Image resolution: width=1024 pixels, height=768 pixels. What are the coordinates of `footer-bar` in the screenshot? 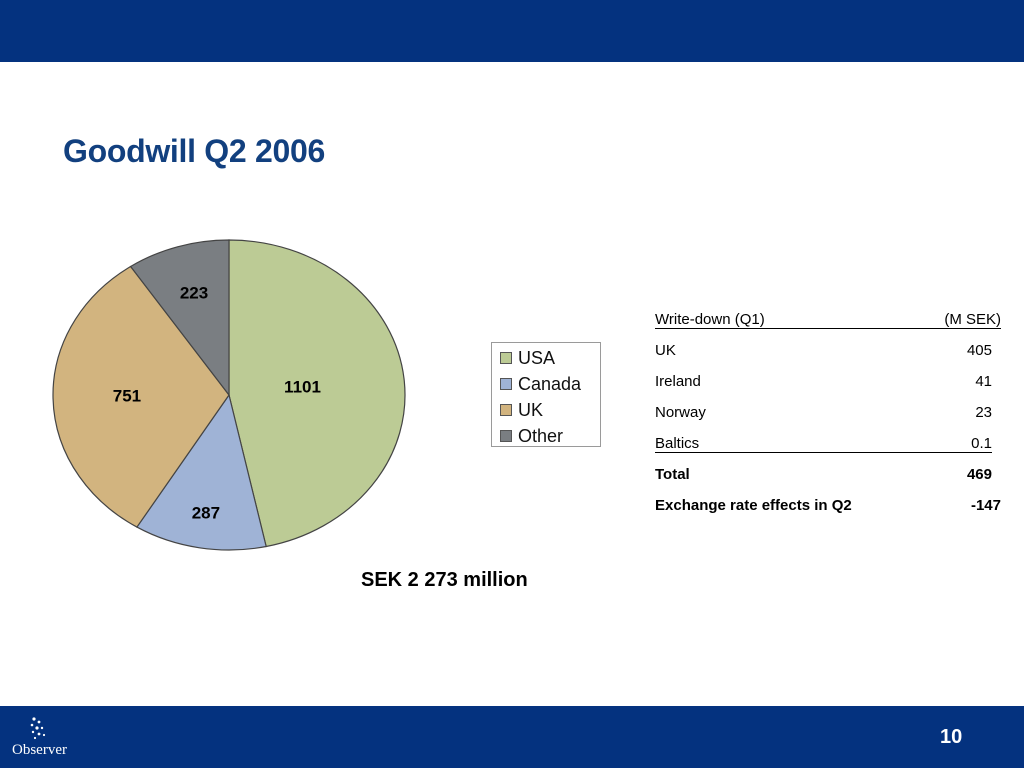 It's located at (512, 737).